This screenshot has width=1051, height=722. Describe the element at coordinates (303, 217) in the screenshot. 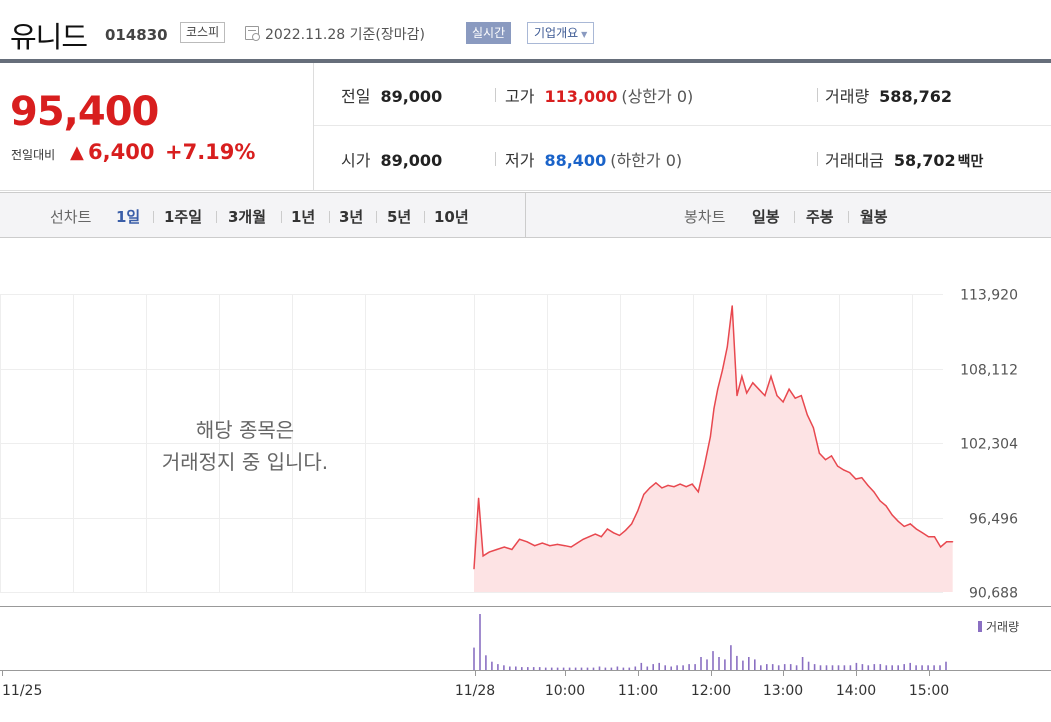

I see `period-1y-button: 1년` at that location.